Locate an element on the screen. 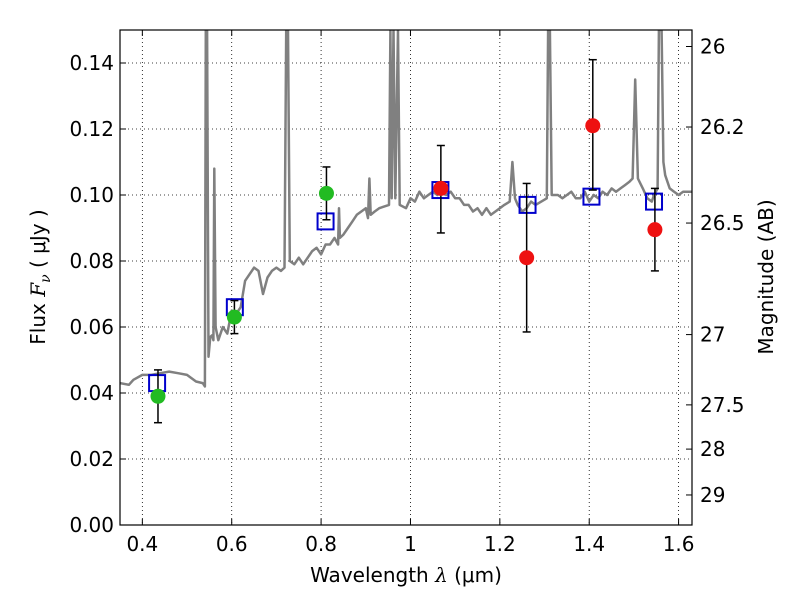 The height and width of the screenshot is (600, 800). right-tick-label: 26.2 is located at coordinates (722, 127).